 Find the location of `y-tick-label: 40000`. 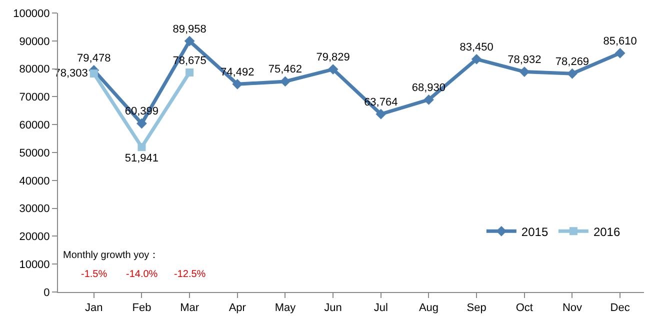

y-tick-label: 40000 is located at coordinates (34, 181).